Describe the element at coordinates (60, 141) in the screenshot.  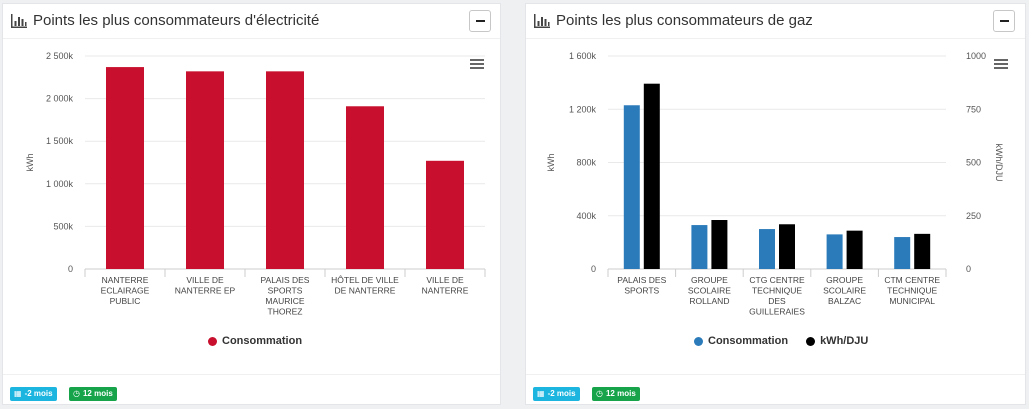
I see `y-tick-label: 1 500k` at that location.